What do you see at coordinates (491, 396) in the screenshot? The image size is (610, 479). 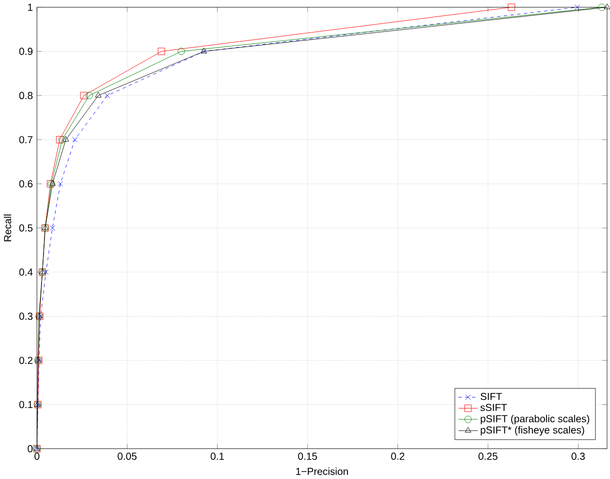 I see `legend-label: SIFT` at bounding box center [491, 396].